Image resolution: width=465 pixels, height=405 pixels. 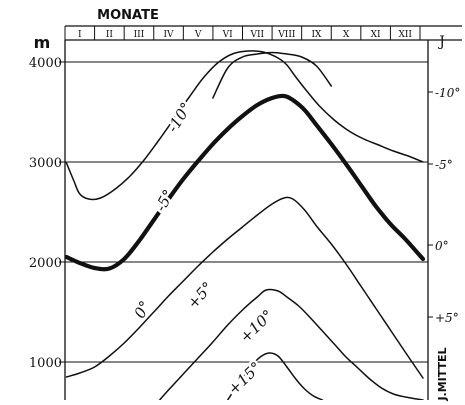 What do you see at coordinates (143, 310) in the screenshot?
I see `isotherm-label: 0°` at bounding box center [143, 310].